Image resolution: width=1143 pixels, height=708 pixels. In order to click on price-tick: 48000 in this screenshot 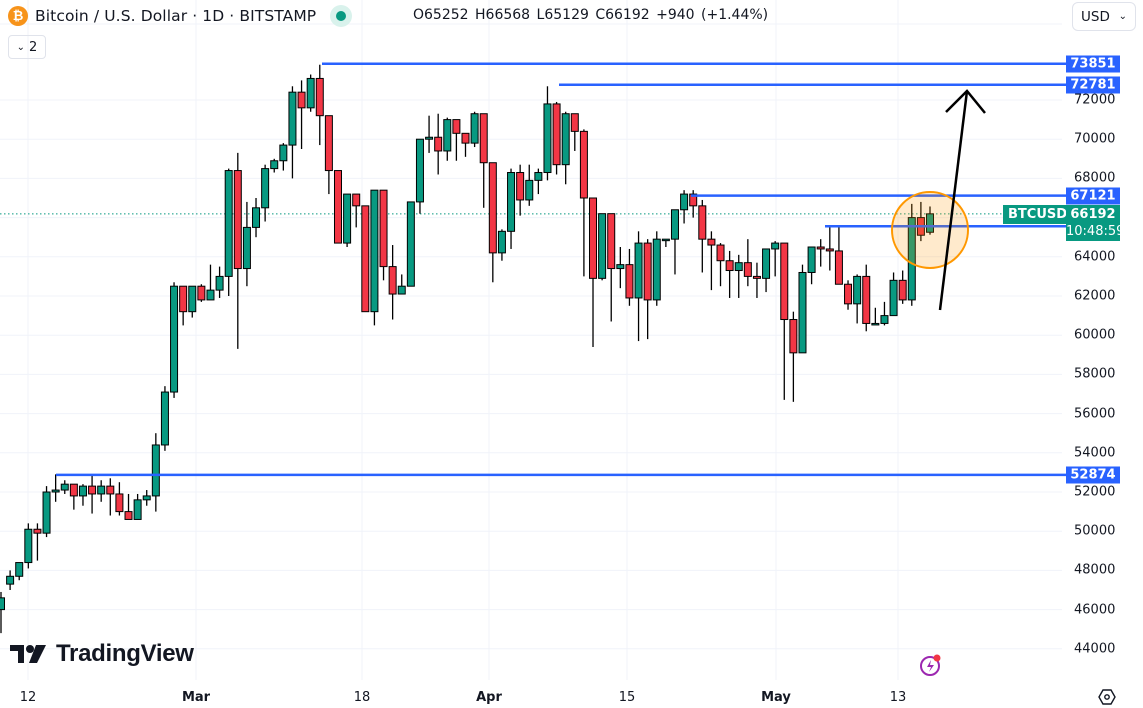, I will do `click(1095, 570)`.